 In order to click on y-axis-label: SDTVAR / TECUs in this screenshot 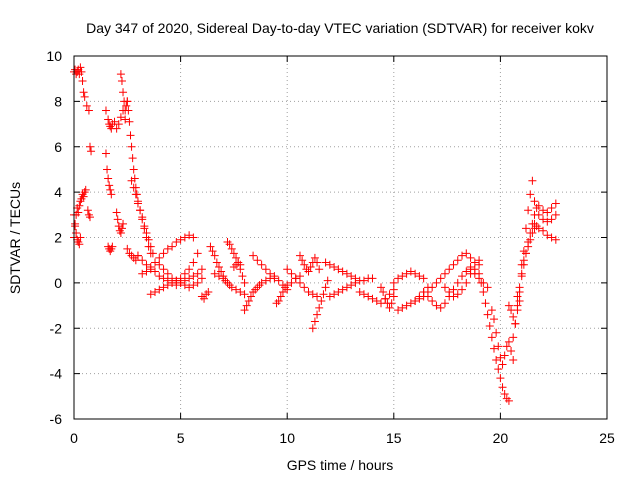, I will do `click(15, 238)`.